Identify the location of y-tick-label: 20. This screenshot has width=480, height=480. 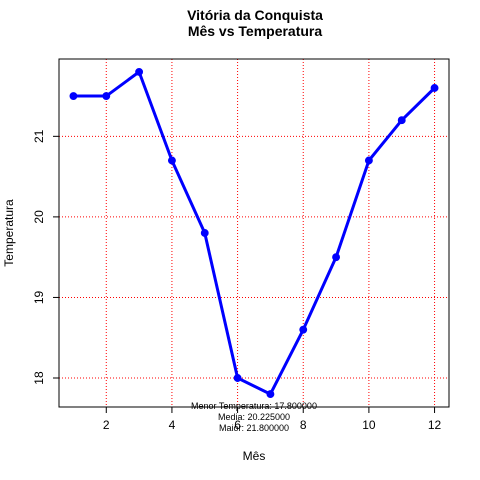
(39, 217).